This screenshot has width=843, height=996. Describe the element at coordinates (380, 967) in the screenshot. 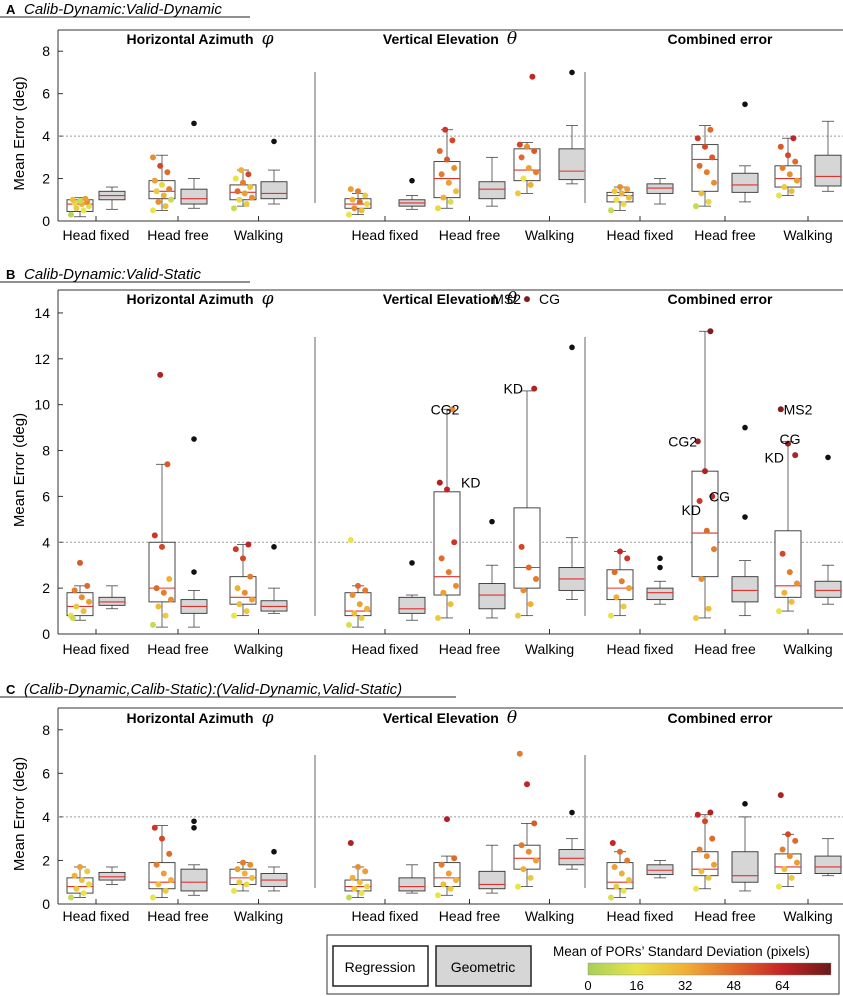

I see `legend-label-regression: Regression` at that location.